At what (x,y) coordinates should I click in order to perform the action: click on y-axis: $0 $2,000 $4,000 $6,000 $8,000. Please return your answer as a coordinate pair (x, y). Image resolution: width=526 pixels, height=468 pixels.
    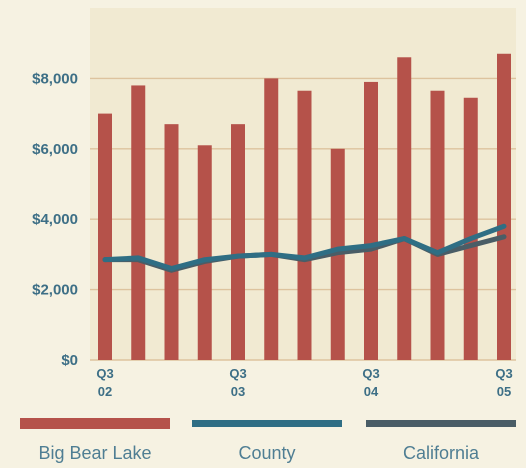
    Looking at the image, I should click on (55, 219).